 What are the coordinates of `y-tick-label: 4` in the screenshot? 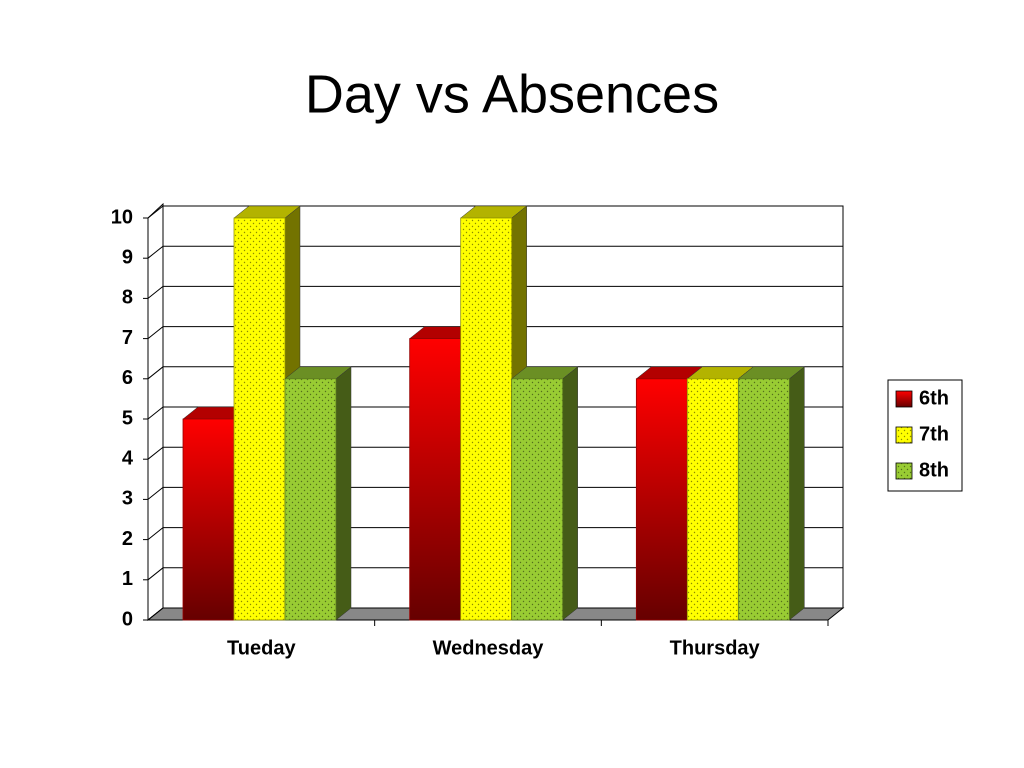 It's located at (128, 458).